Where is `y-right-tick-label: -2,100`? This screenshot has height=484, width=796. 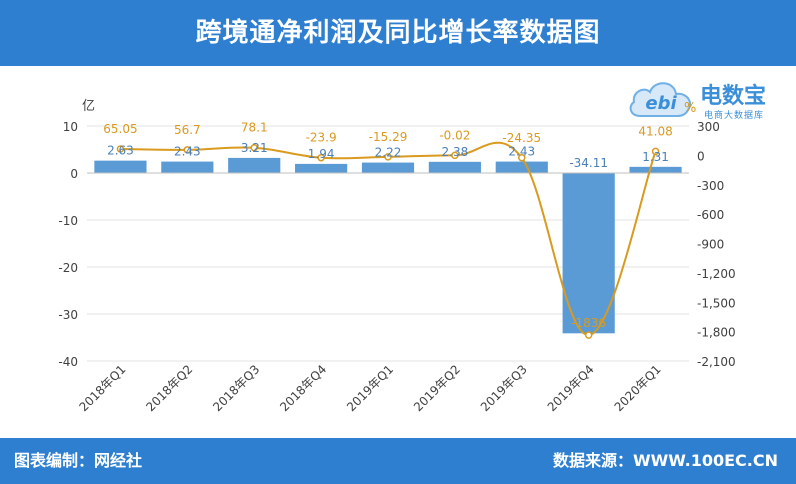
y-right-tick-label: -2,100 is located at coordinates (716, 362).